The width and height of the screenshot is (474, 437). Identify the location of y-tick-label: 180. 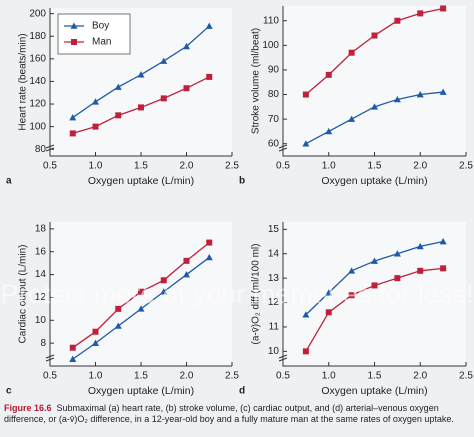
(37, 36).